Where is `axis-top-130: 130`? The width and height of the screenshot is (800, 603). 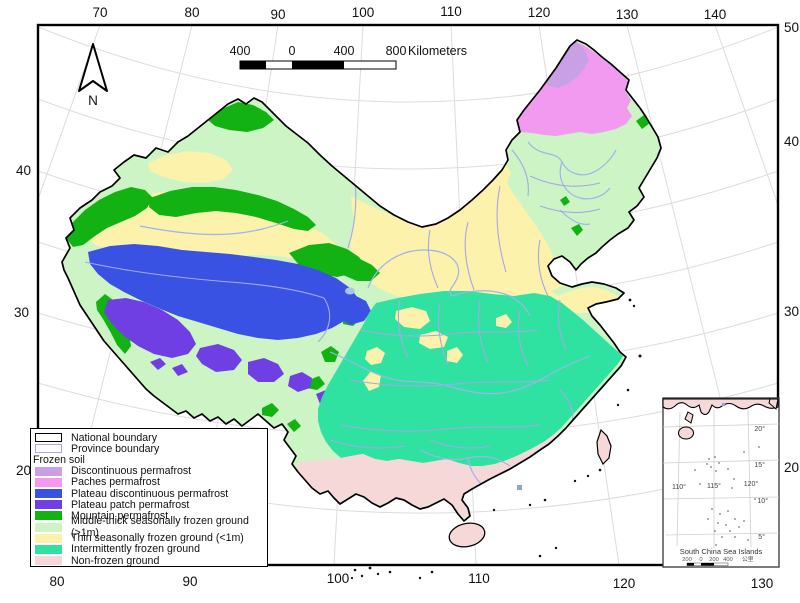
axis-top-130: 130 is located at coordinates (627, 14).